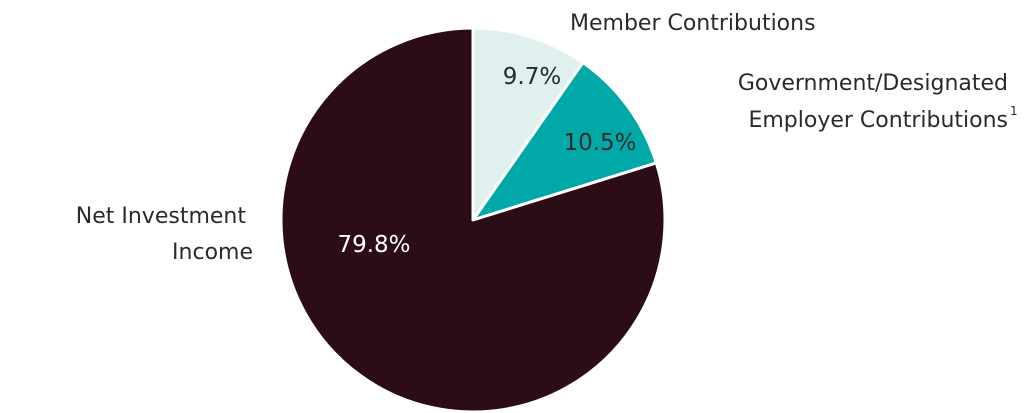 This screenshot has width=1035, height=413. I want to click on category-label-government-line-1: Government/Designated, so click(873, 83).